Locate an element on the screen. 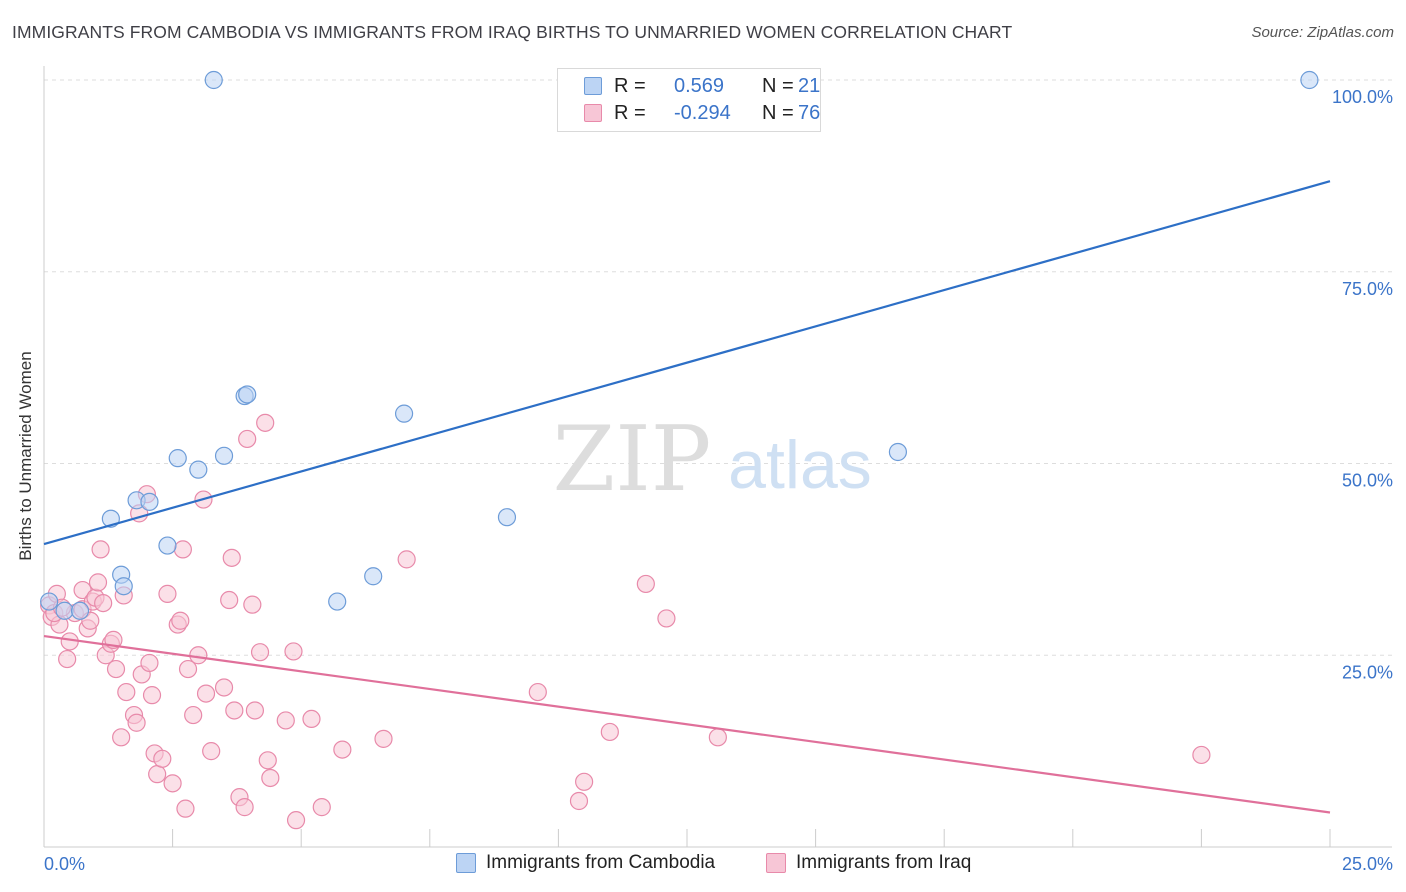 The width and height of the screenshot is (1406, 892). legend-r-value: -0.294 is located at coordinates (702, 113).